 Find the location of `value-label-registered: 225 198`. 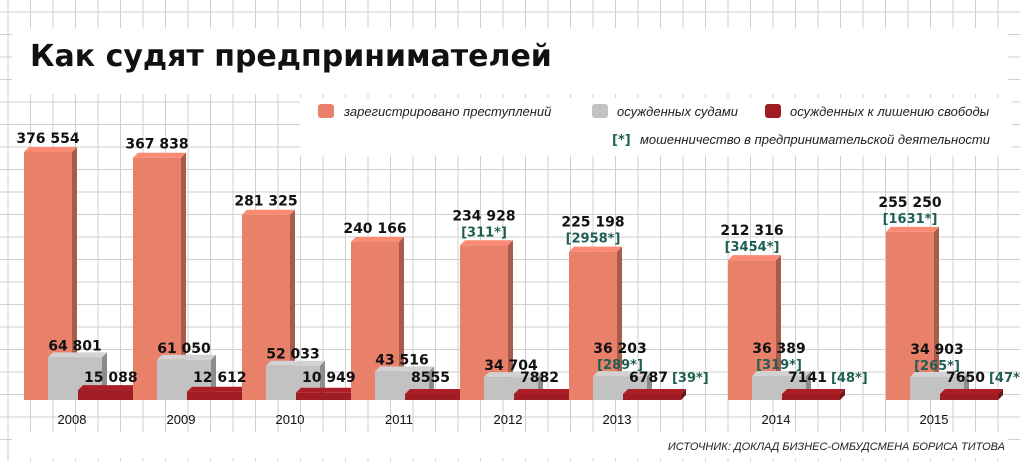

value-label-registered: 225 198 is located at coordinates (592, 223).